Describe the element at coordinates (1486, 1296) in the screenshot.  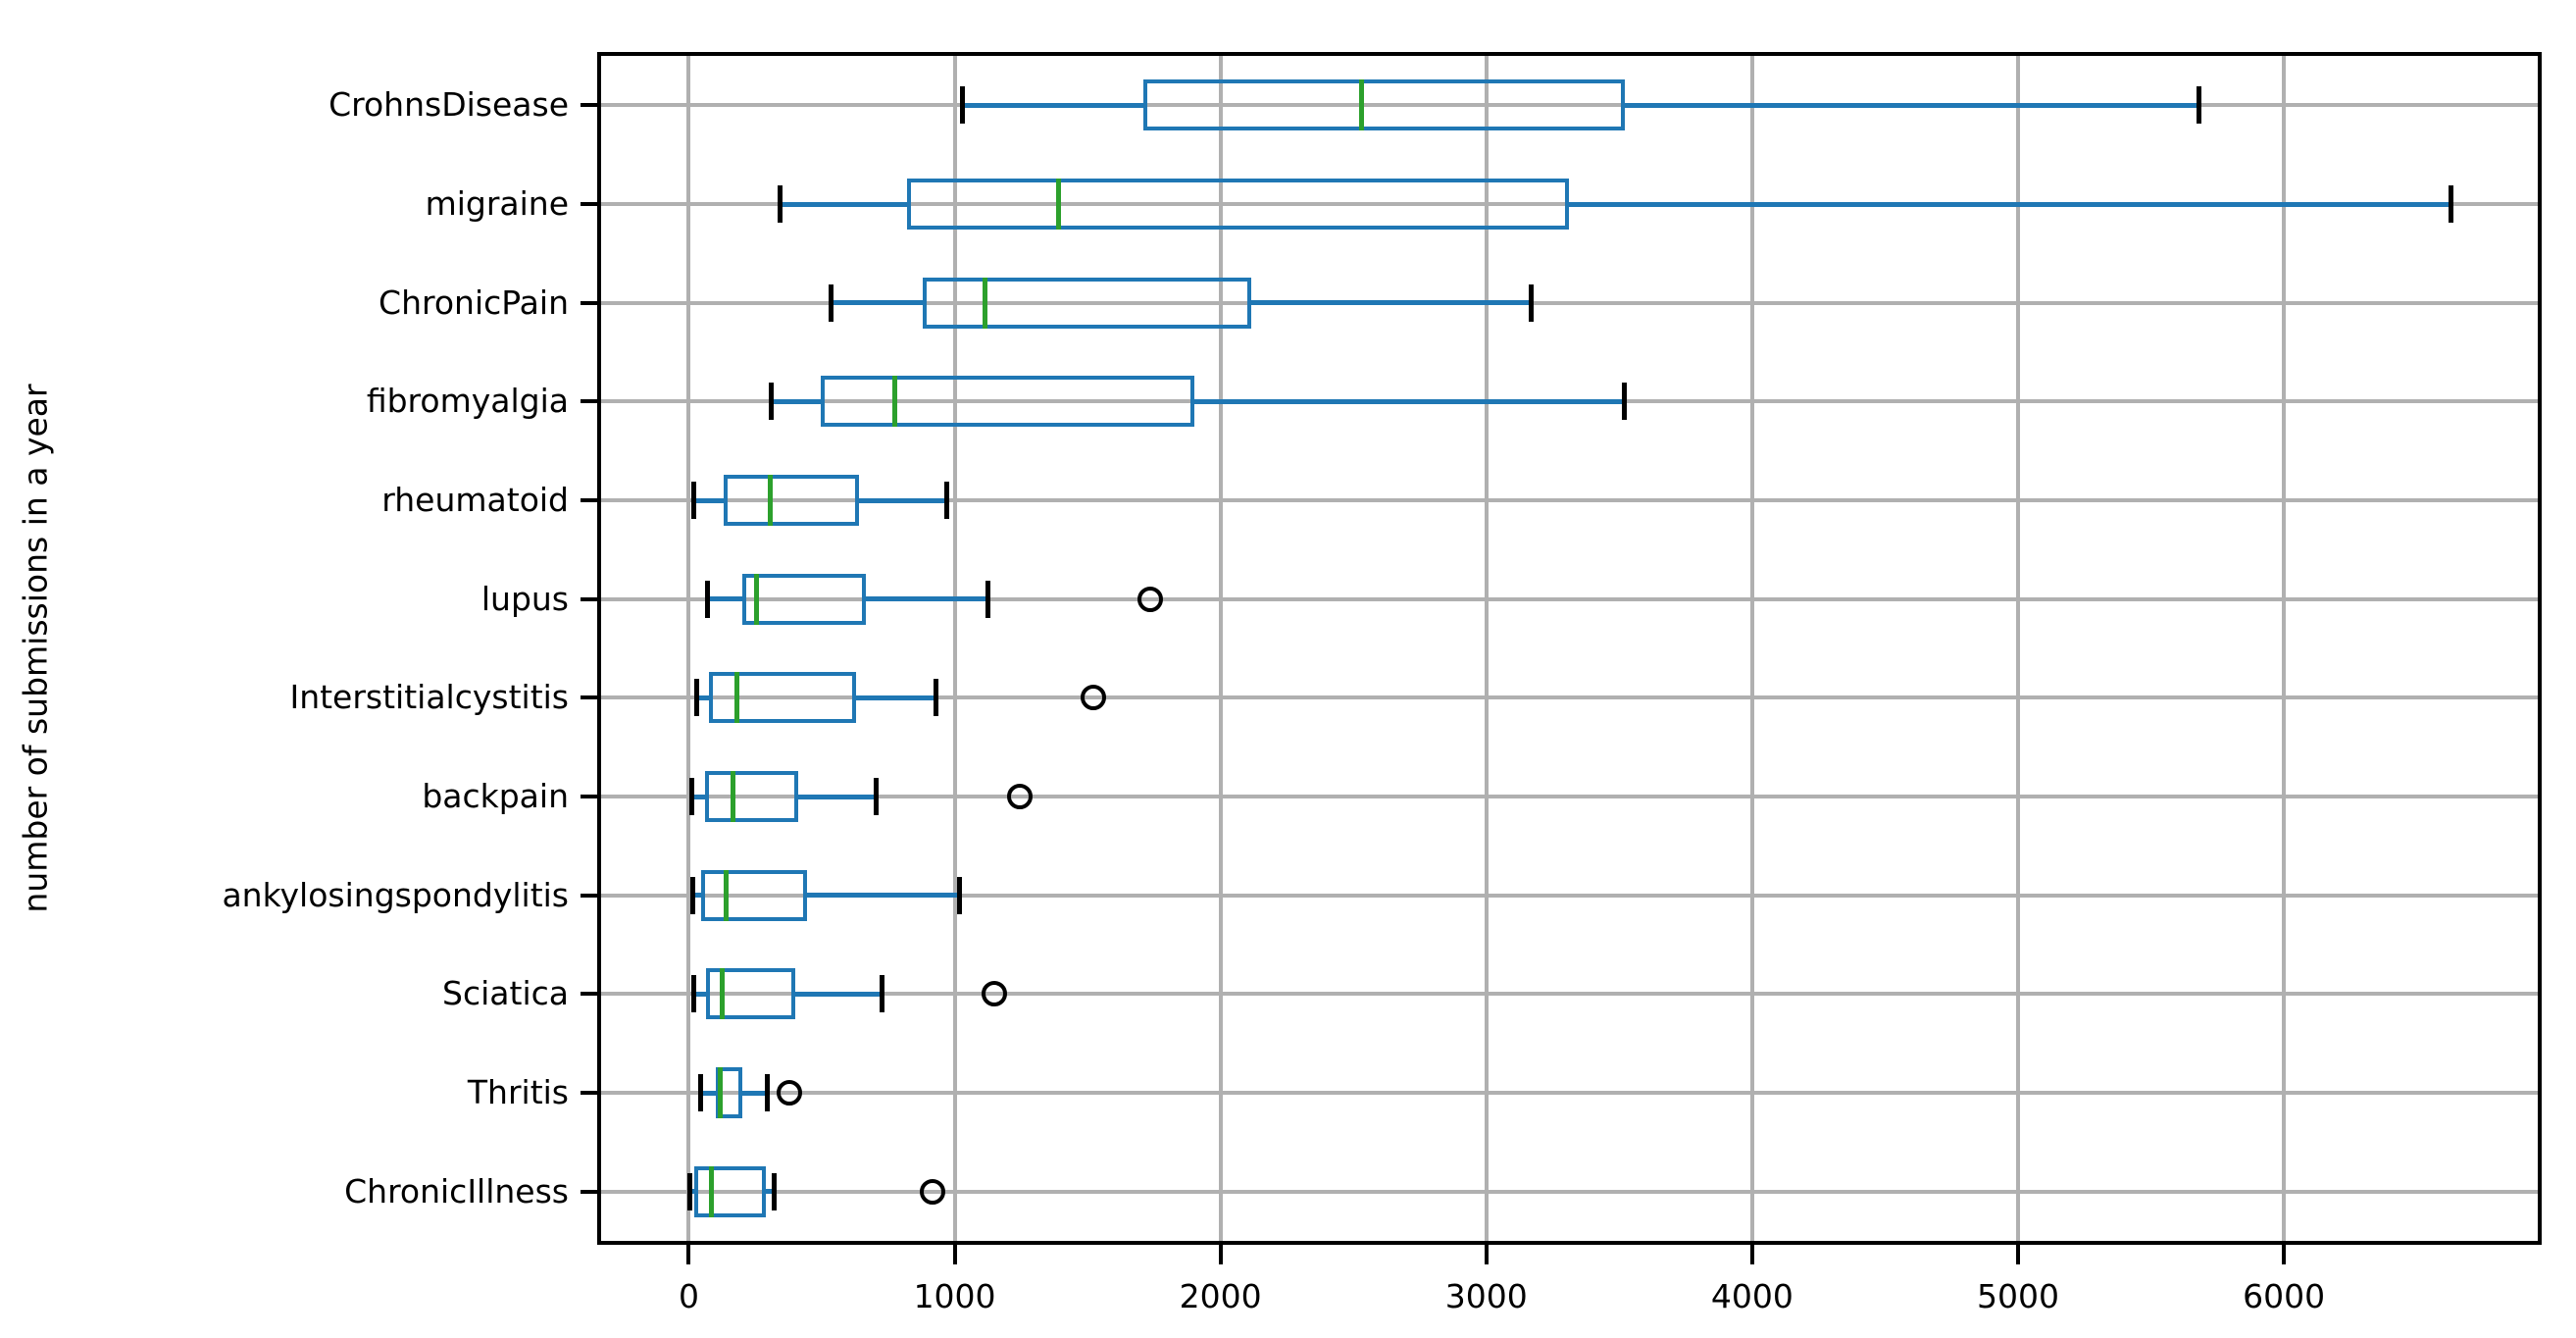
I see `x-tick-label: 3000` at that location.